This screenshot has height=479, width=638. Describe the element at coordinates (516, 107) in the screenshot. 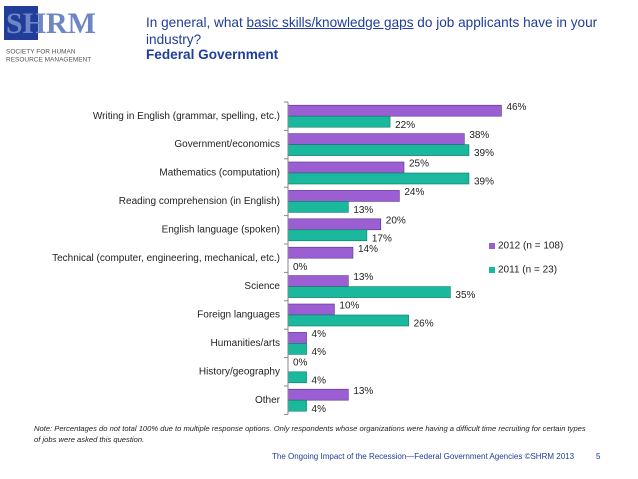

I see `value-label: 46%` at that location.